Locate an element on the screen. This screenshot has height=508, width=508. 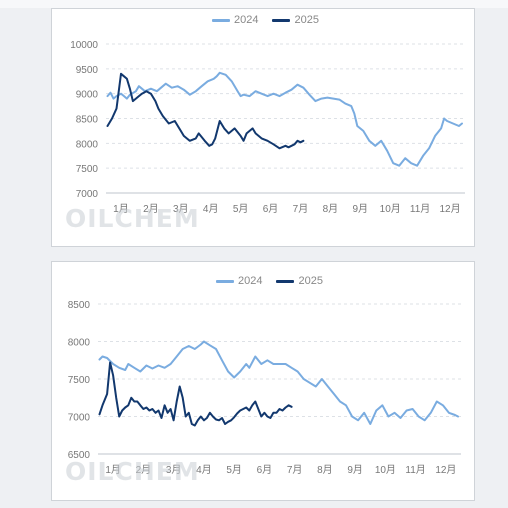
window-top-strip is located at coordinates (254, 4).